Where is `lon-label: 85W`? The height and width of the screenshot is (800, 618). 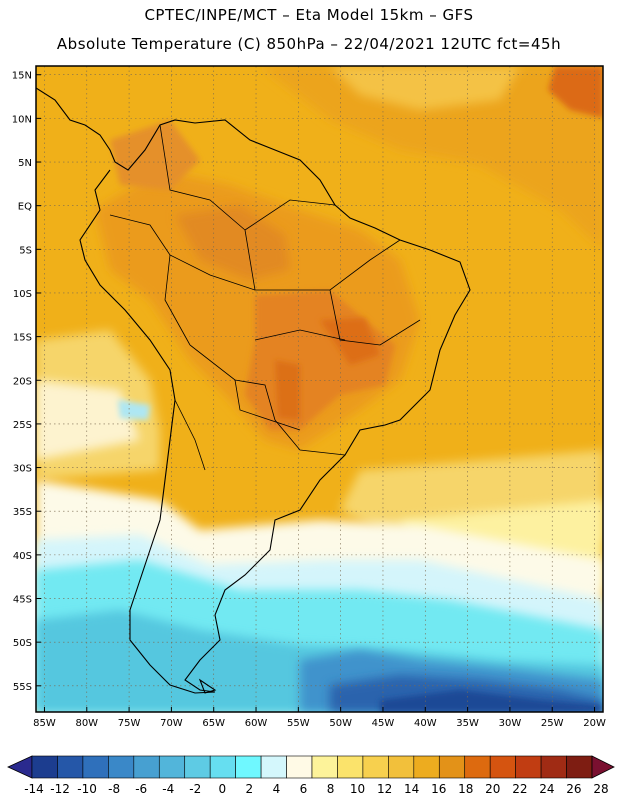
lon-label: 85W is located at coordinates (44, 723).